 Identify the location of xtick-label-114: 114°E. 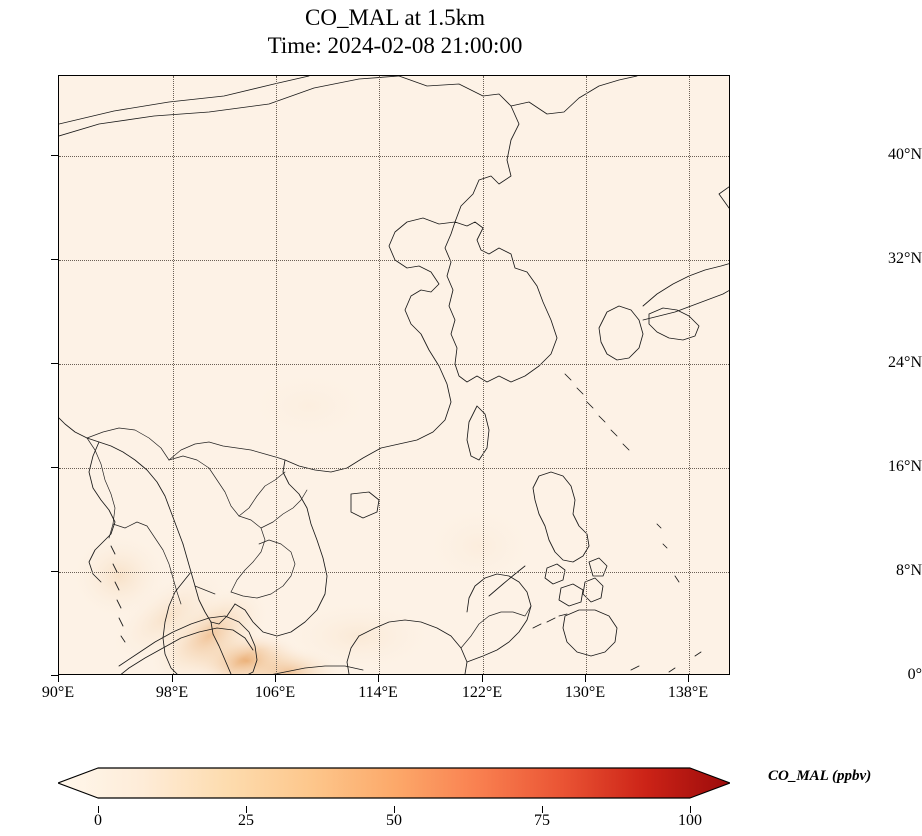
(378, 692).